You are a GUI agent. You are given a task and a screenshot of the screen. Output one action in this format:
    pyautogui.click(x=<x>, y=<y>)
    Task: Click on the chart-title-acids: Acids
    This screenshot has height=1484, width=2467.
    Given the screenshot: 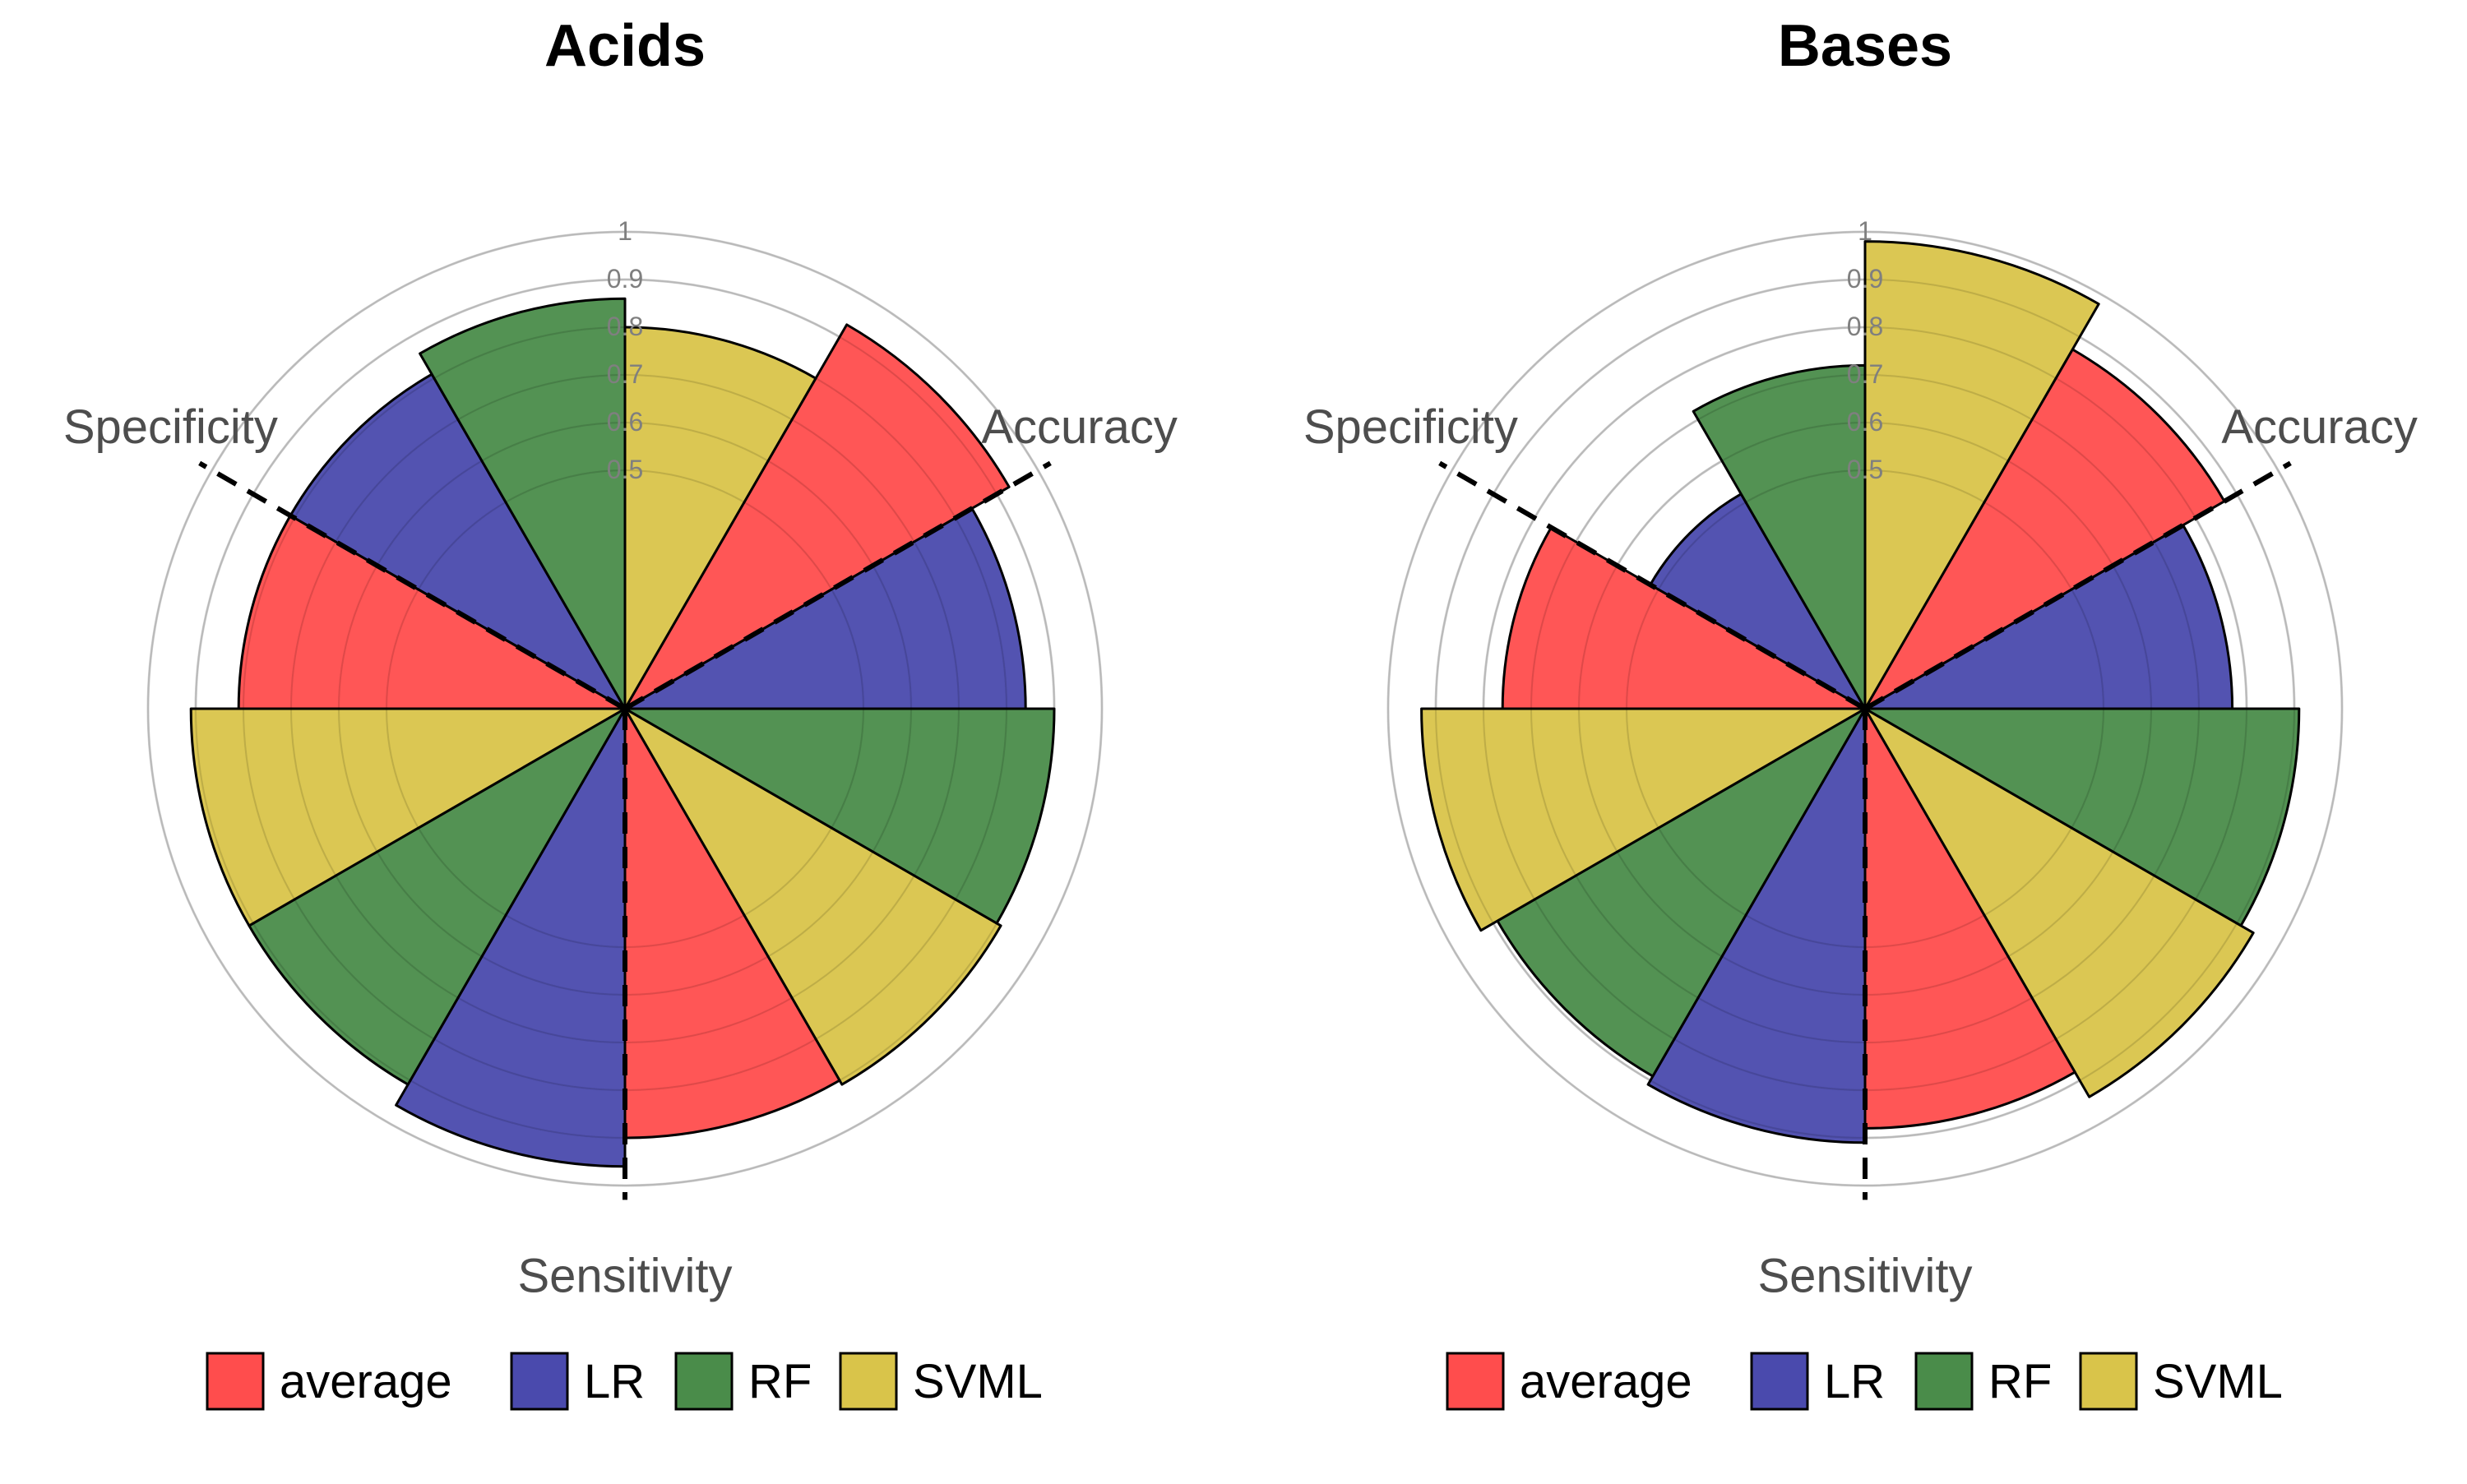 What is the action you would take?
    pyautogui.click(x=625, y=46)
    